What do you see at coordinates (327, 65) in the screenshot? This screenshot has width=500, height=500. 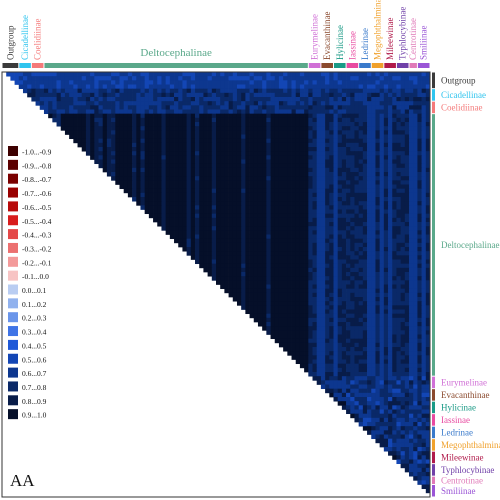 I see `top-group-bar-evacanthinae` at bounding box center [327, 65].